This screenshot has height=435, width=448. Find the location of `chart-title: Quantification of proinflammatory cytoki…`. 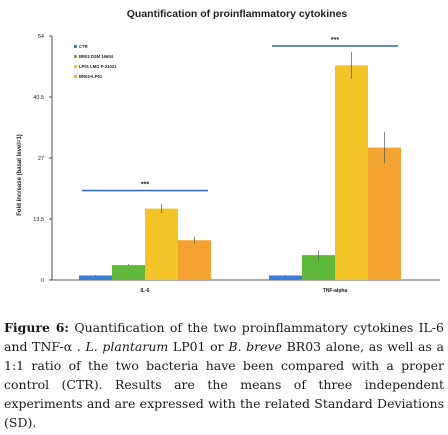

chart-title: Quantification of proinflammatory cytoki… is located at coordinates (237, 14).